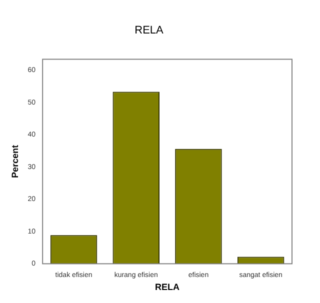 The image size is (320, 303). What do you see at coordinates (167, 287) in the screenshot?
I see `x-axis-title: RELA` at bounding box center [167, 287].